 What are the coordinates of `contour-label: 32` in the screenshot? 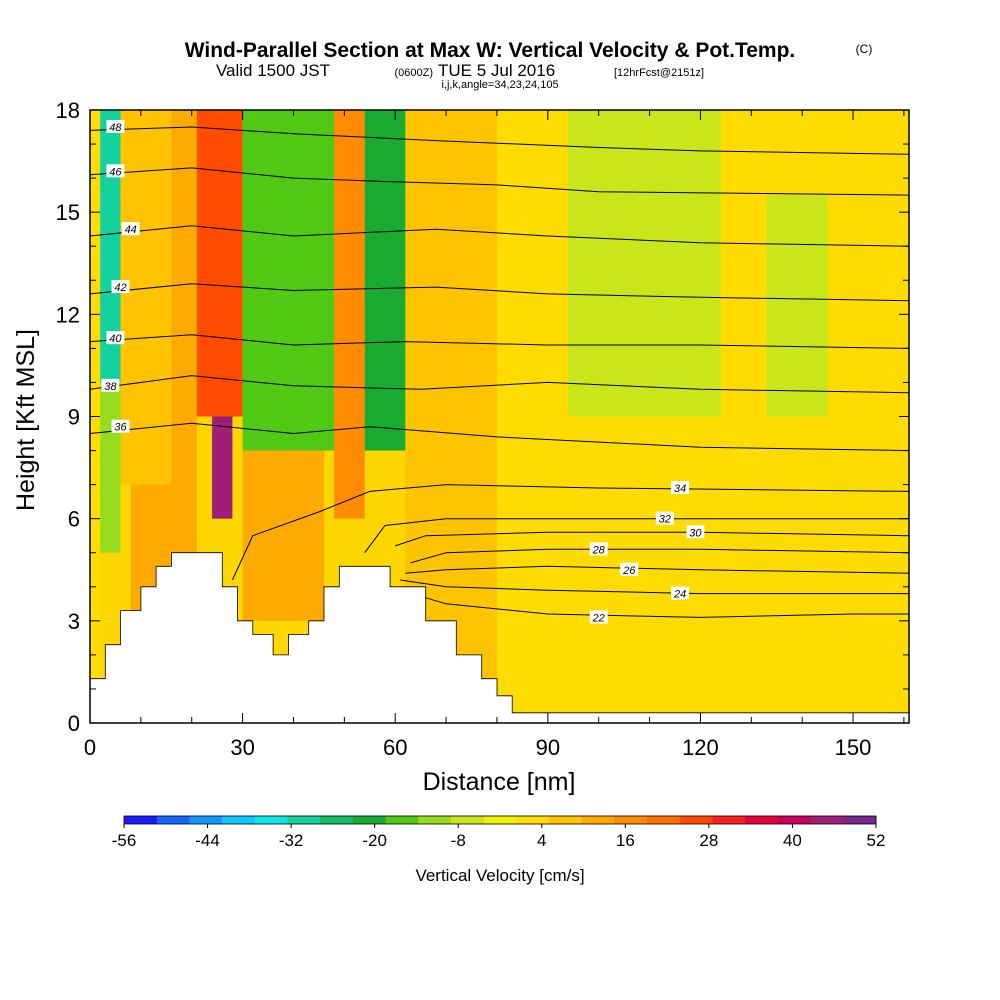 It's located at (665, 520).